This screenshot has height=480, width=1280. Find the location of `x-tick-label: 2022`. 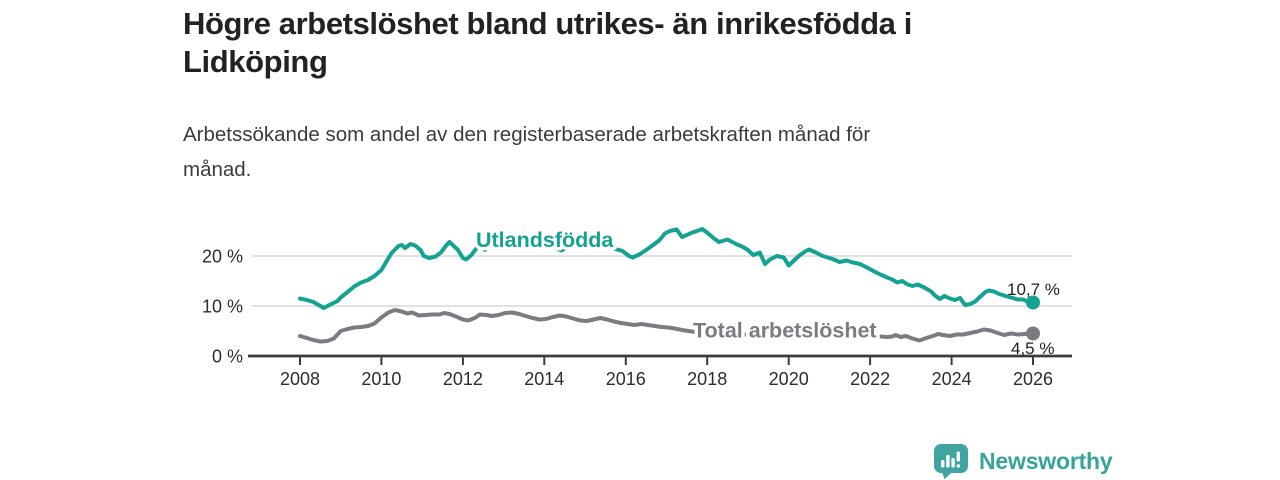

x-tick-label: 2022 is located at coordinates (870, 379).